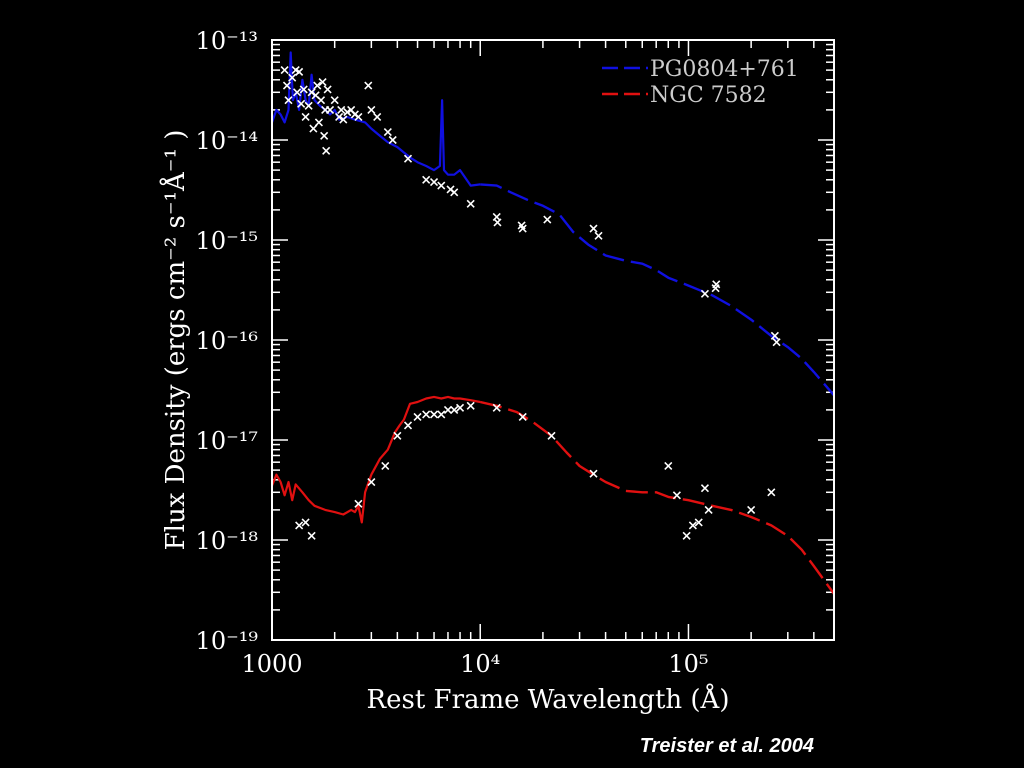 The image size is (1024, 768). Describe the element at coordinates (271, 664) in the screenshot. I see `x-tick-label: 1000` at that location.